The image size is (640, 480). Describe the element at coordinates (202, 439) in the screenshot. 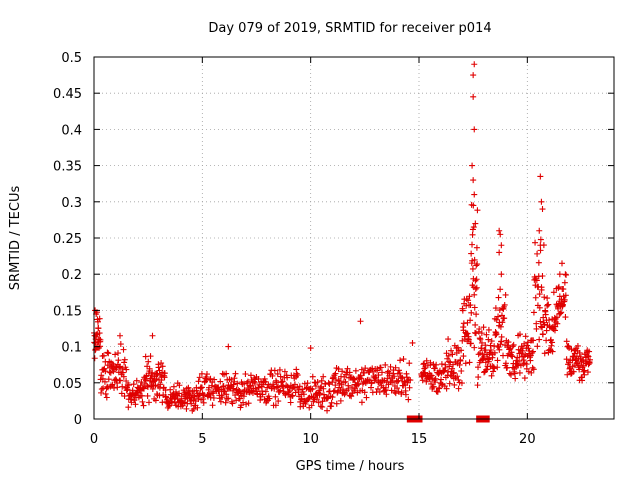

I see `x-tick-label: 5` at that location.